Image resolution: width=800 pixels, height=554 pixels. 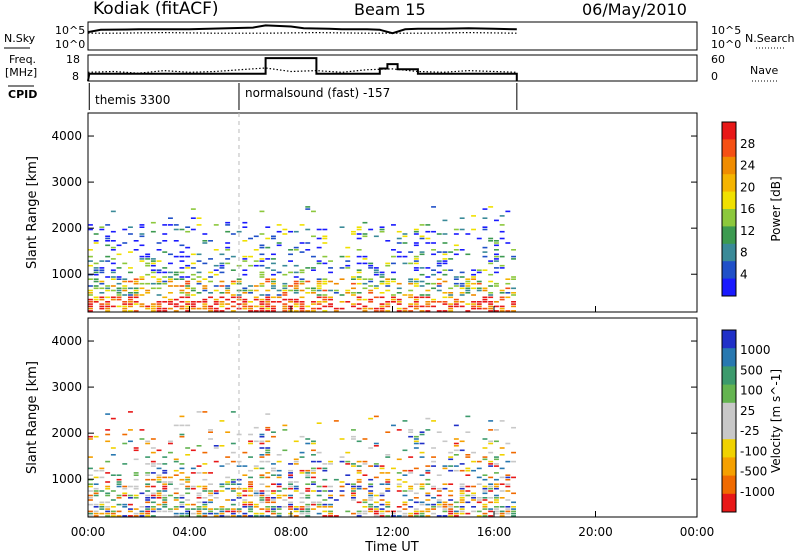 I want to click on beam-title: Beam 15, so click(x=390, y=9).